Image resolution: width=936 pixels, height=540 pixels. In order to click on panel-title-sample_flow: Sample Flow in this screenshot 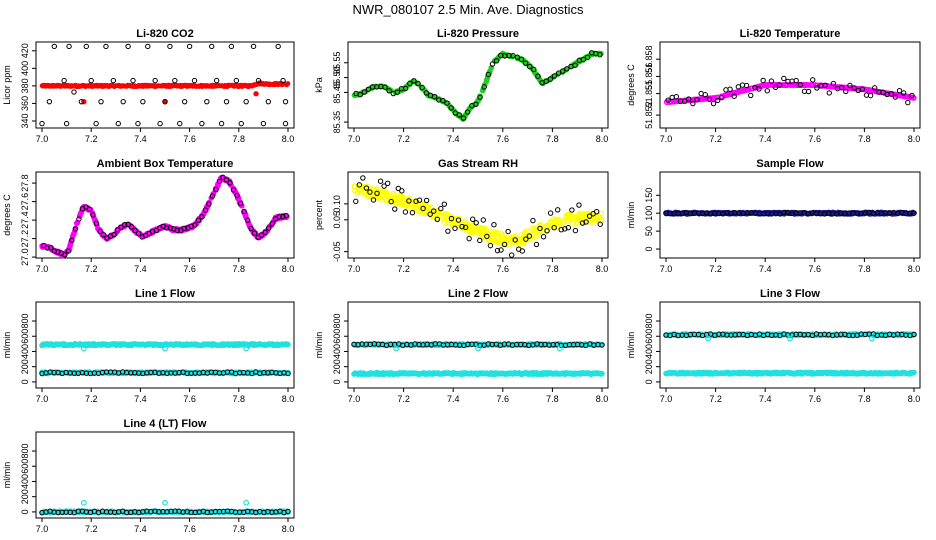, I will do `click(790, 164)`.